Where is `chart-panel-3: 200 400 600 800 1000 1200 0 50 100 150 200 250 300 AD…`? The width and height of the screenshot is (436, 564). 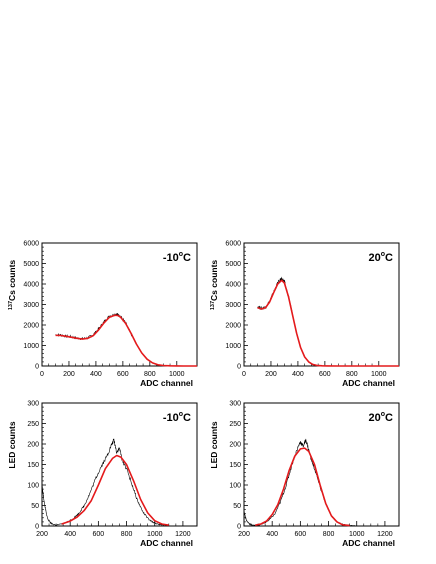
chart-panel-3: 200 400 600 800 1000 1200 0 50 100 150 200 250 300 AD… is located at coordinates (102, 474).